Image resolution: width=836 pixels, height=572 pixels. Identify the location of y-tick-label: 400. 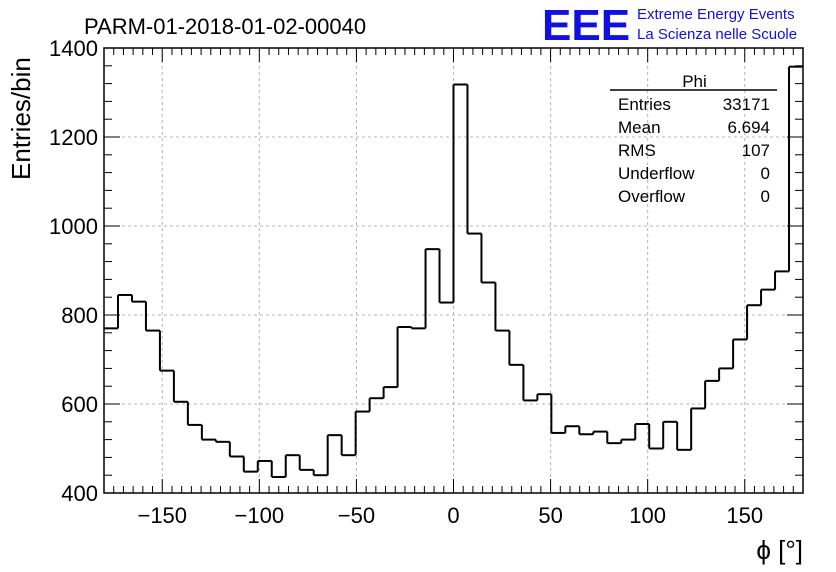
(79, 493).